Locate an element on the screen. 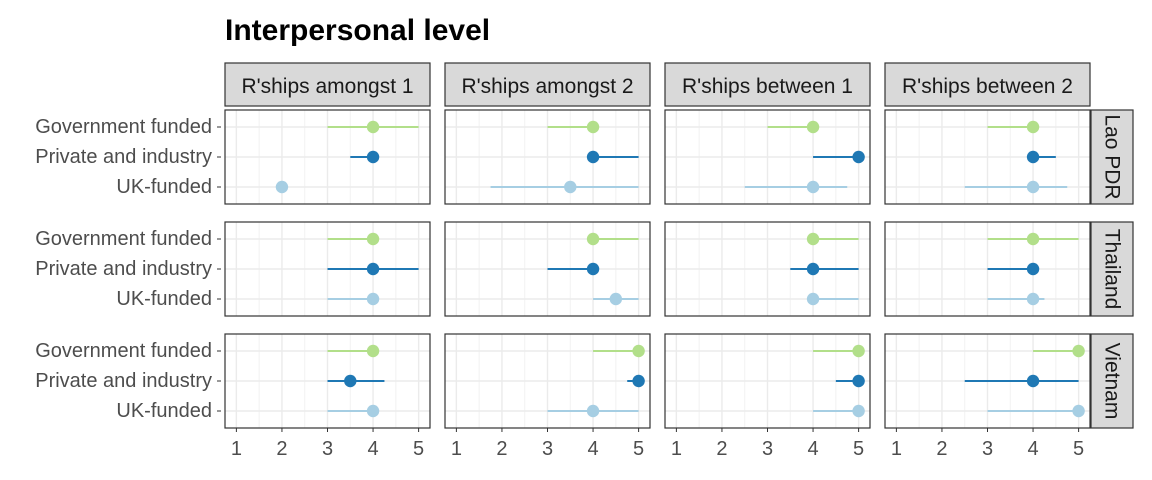  strip-label: R'ships amongst 2 is located at coordinates (547, 86).